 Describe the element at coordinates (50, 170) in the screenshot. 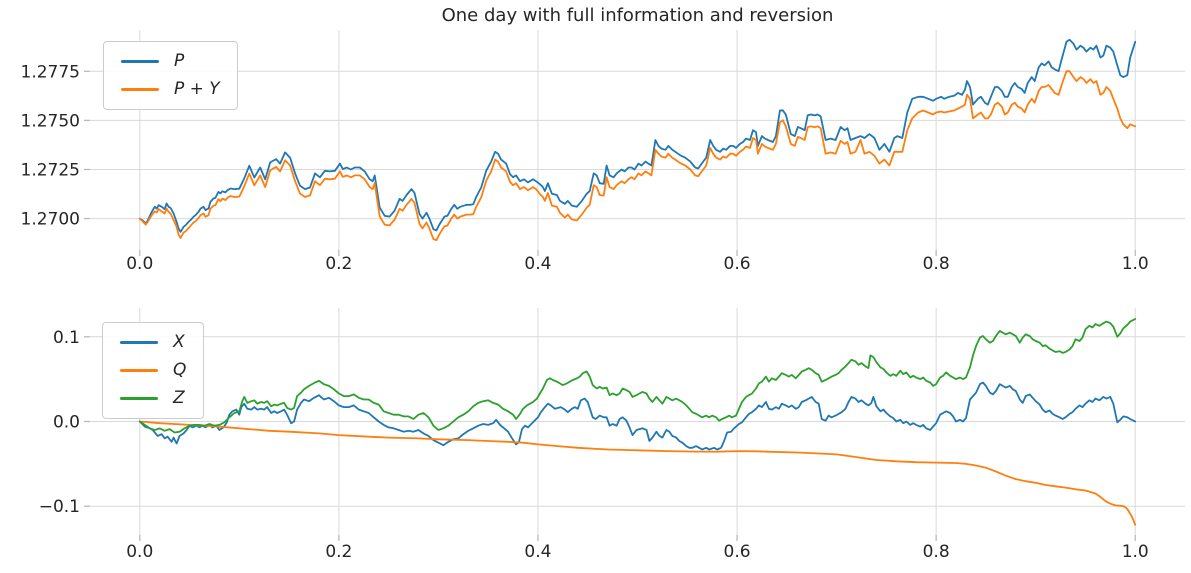

I see `y-tick-label: 1.2725` at that location.